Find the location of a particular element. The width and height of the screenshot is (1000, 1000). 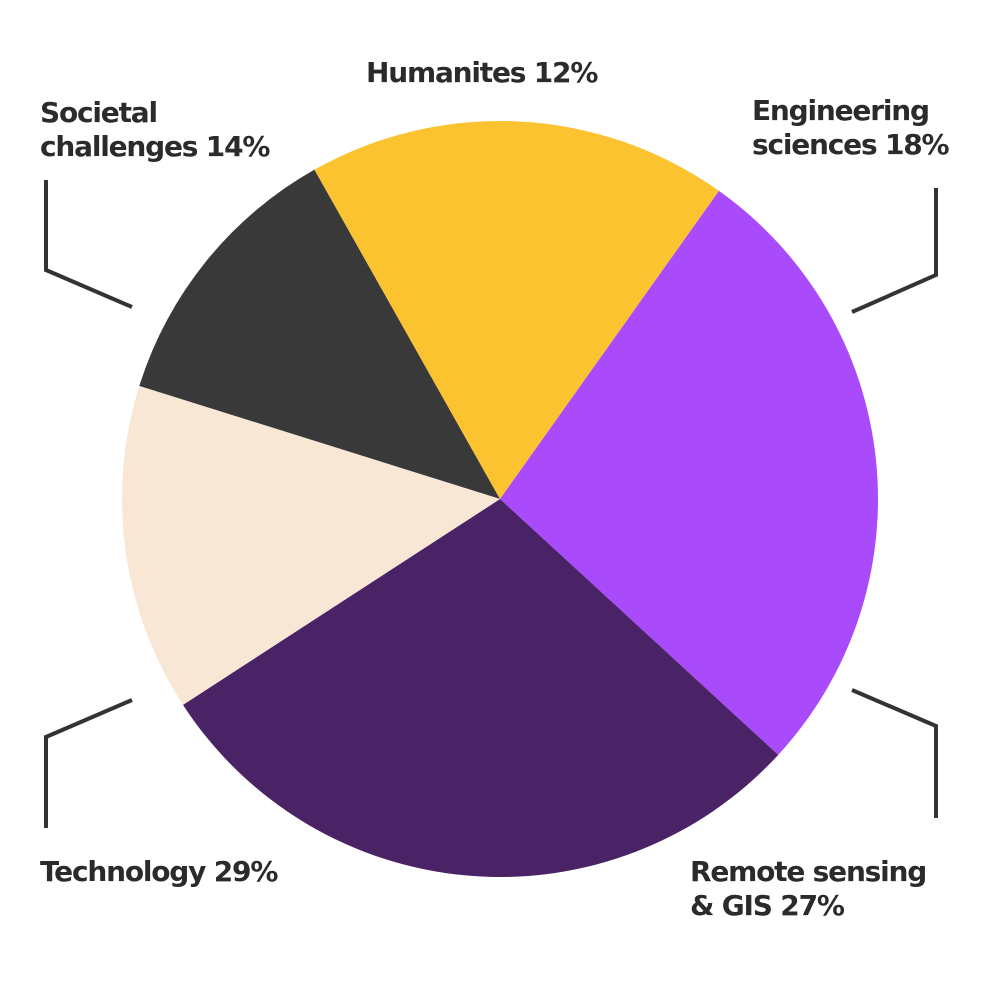

label-remote-sensing: Remote sensing & GIS 27% is located at coordinates (808, 889).